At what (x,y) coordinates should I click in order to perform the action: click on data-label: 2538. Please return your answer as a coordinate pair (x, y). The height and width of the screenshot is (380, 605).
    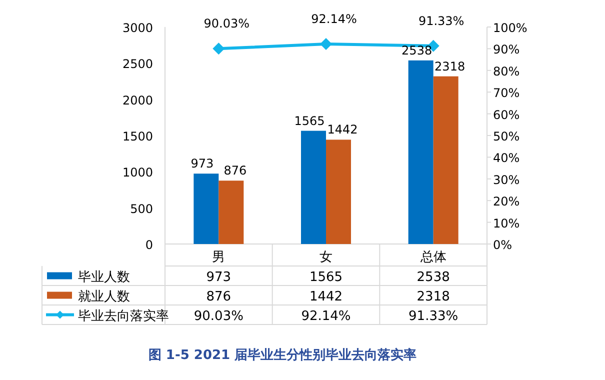
    Looking at the image, I should click on (433, 277).